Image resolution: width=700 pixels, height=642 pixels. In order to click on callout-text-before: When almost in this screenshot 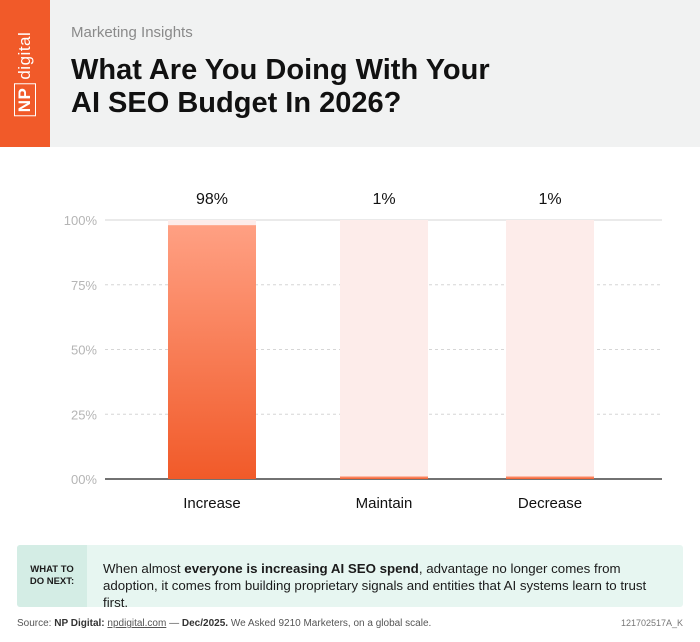, I will do `click(144, 568)`.